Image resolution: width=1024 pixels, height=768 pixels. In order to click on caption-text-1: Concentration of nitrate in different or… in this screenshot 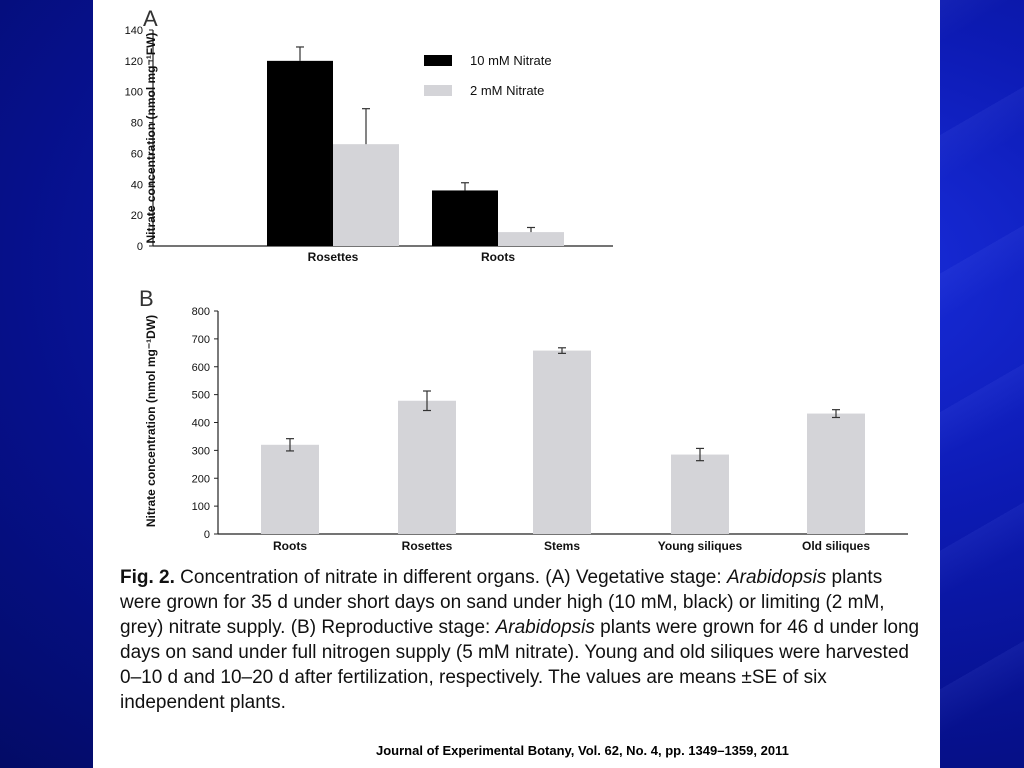, I will do `click(450, 577)`.